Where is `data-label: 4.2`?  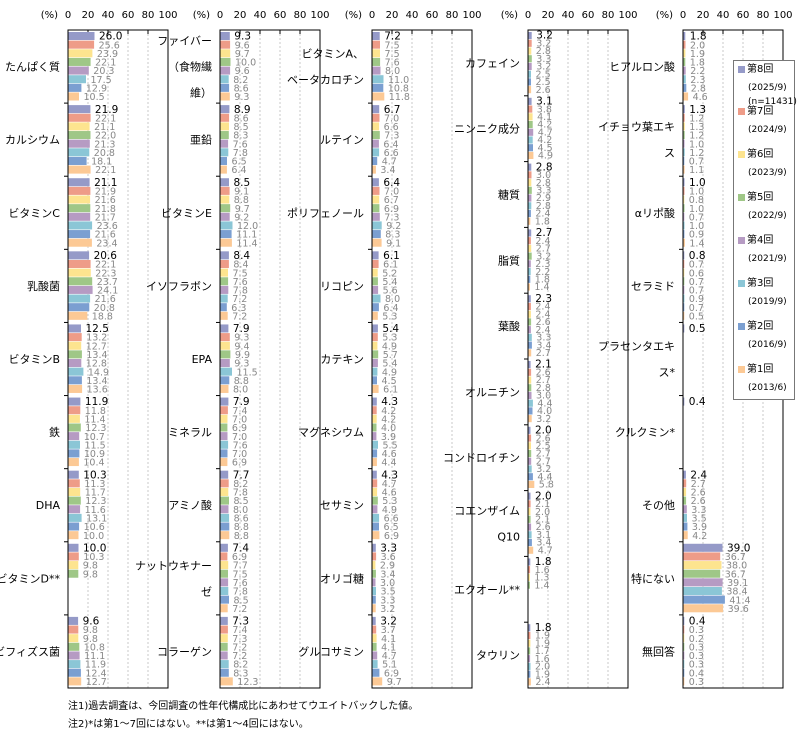
data-label: 4.2 is located at coordinates (544, 125).